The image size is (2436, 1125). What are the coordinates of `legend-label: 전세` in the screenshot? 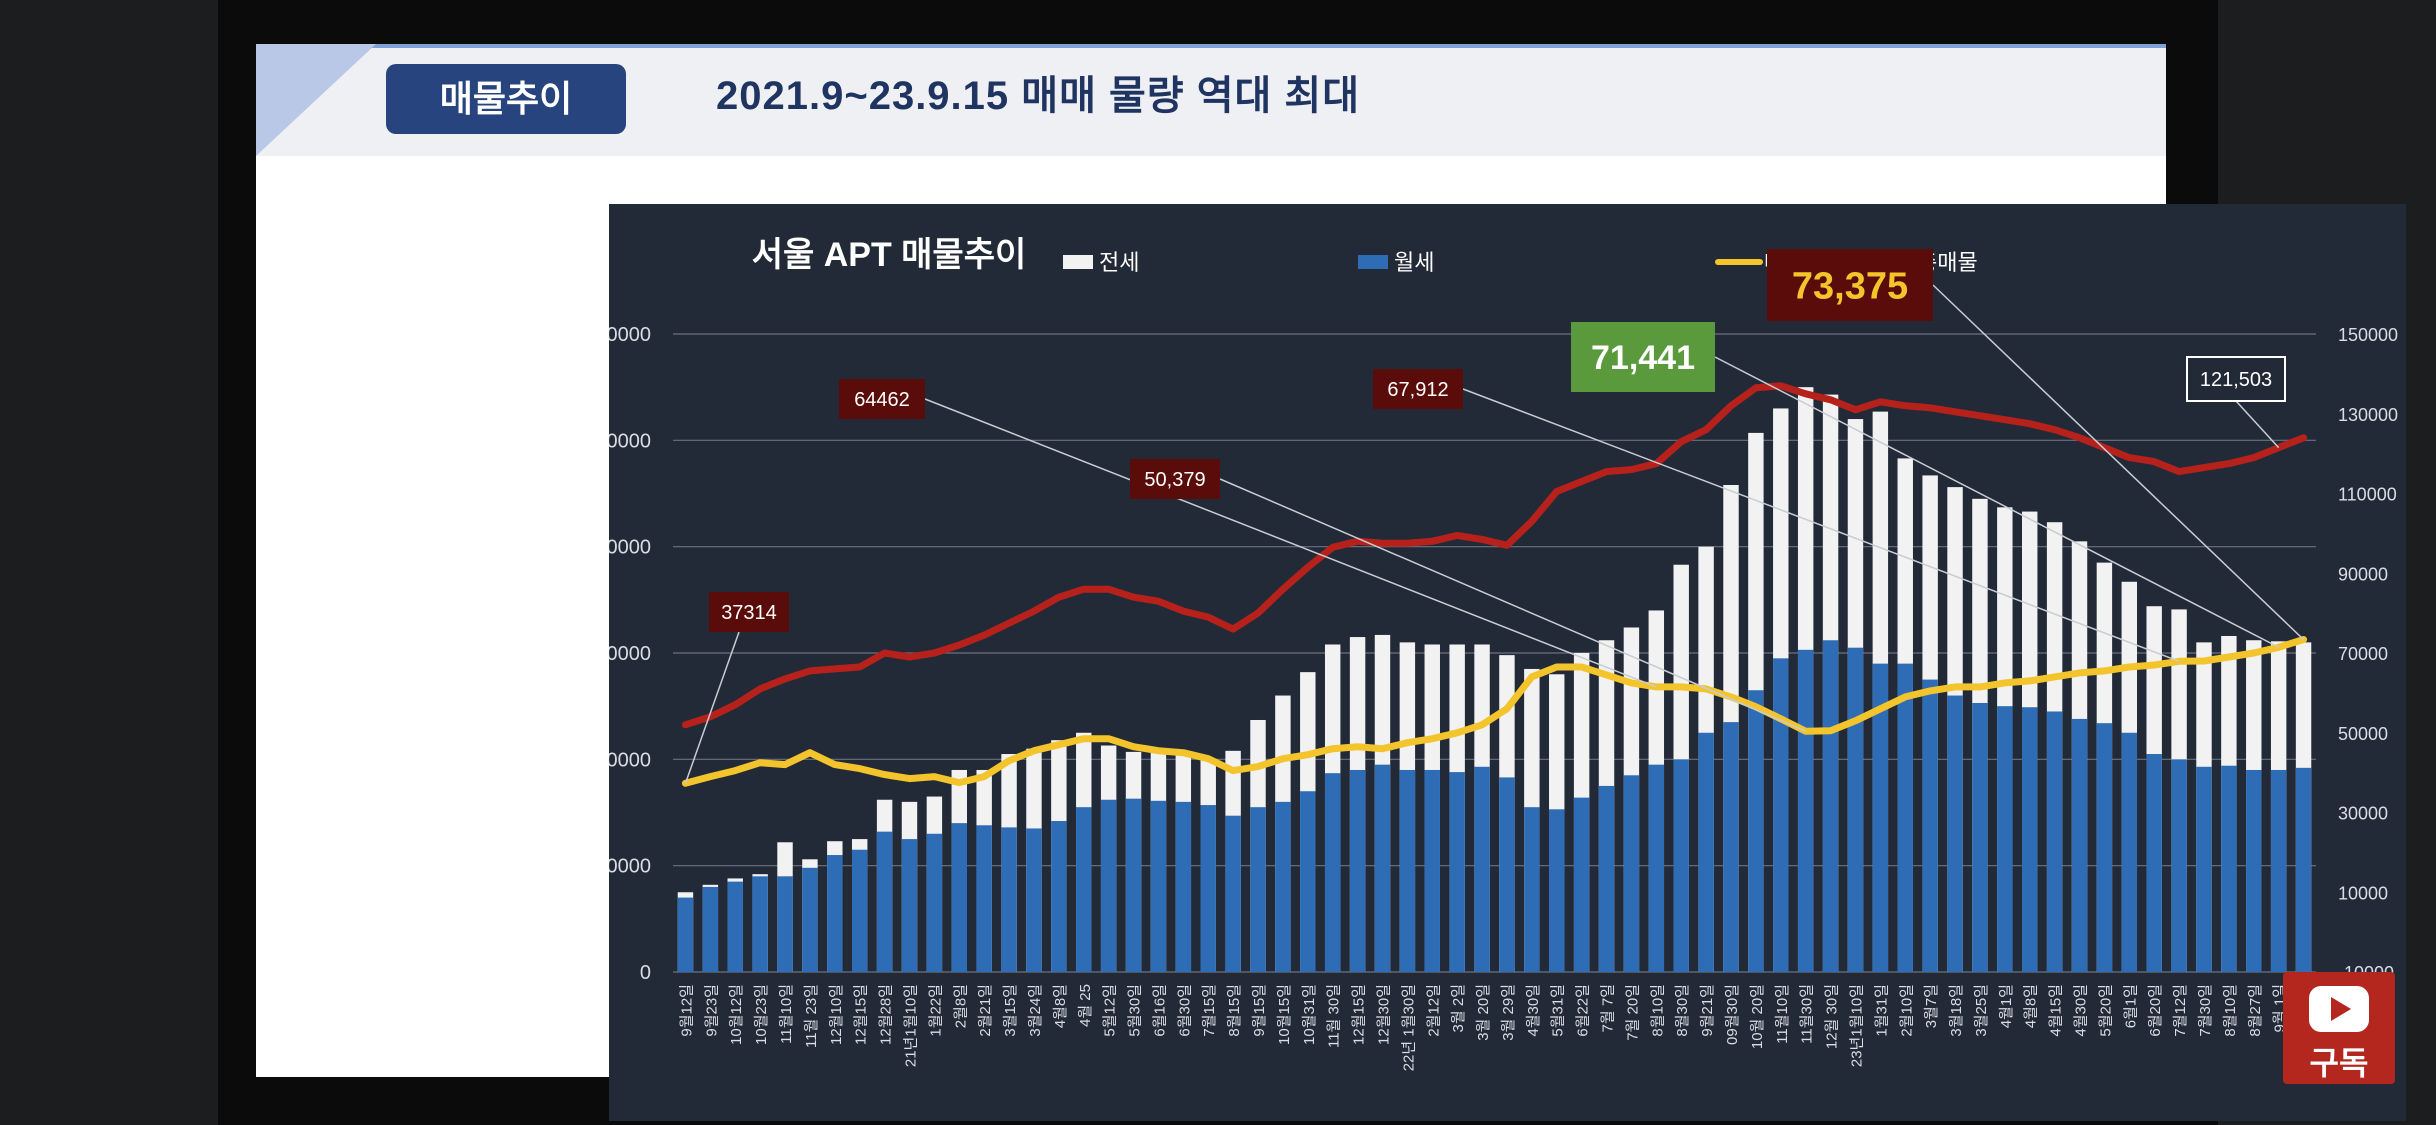 It's located at (1119, 262).